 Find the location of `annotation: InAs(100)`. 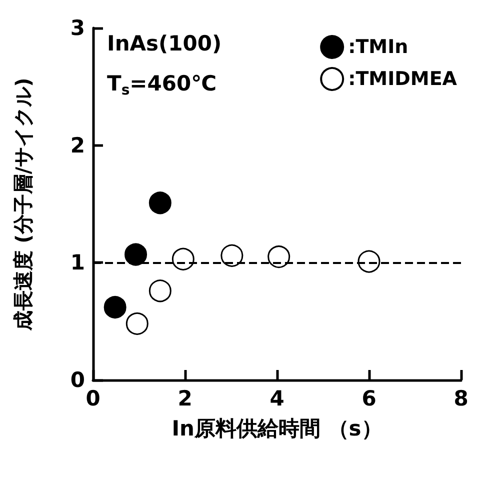

annotation: InAs(100) is located at coordinates (164, 44).